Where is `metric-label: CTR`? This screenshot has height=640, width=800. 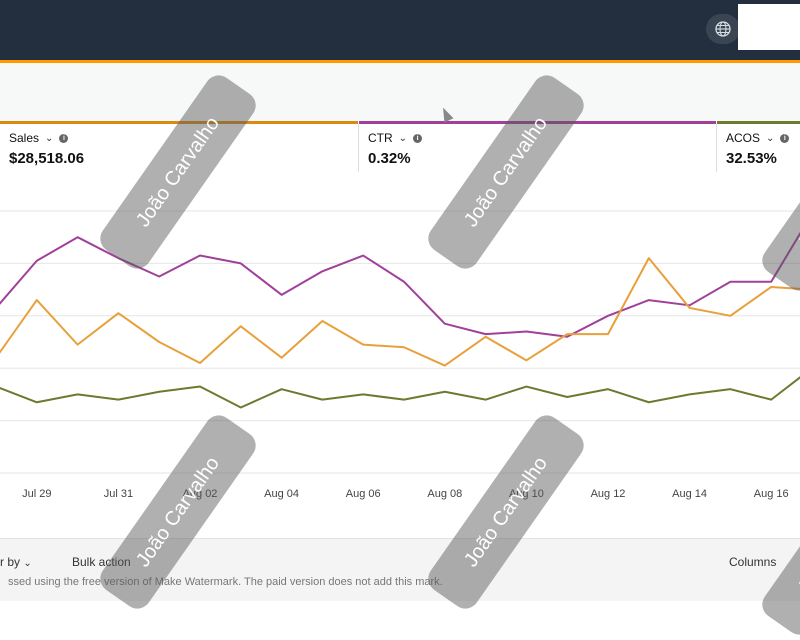 metric-label: CTR is located at coordinates (380, 138).